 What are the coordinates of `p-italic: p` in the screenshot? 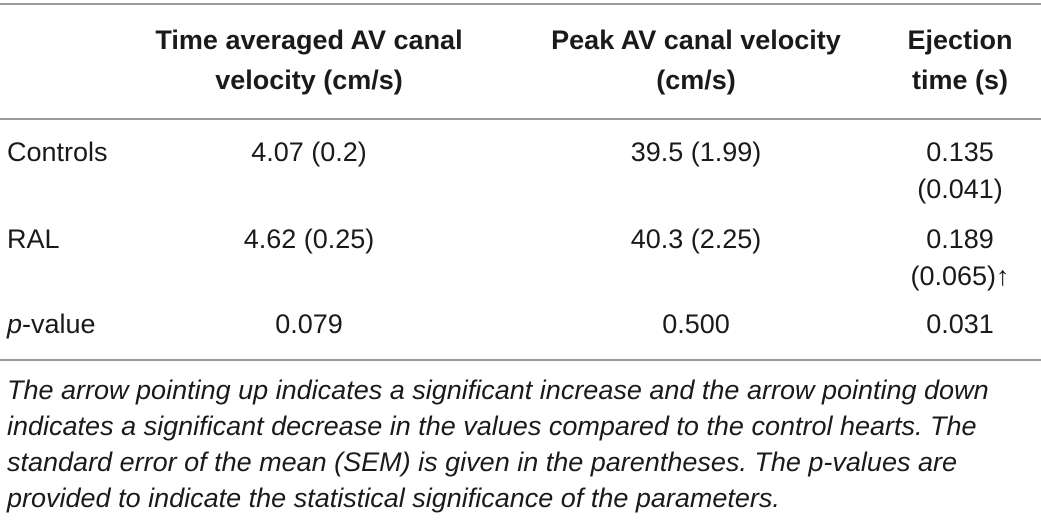 It's located at (15, 324).